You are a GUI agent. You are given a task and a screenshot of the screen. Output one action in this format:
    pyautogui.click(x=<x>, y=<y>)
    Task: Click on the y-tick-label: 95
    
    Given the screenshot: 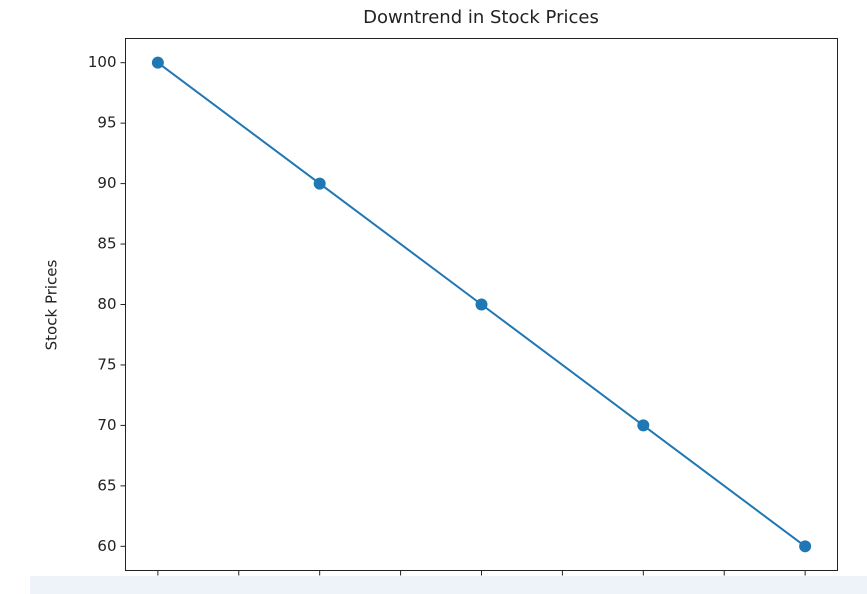 What is the action you would take?
    pyautogui.click(x=106, y=123)
    